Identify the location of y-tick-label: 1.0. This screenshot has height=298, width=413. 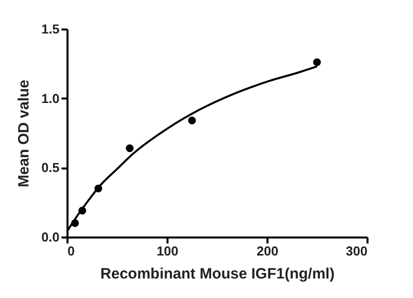
(50, 98).